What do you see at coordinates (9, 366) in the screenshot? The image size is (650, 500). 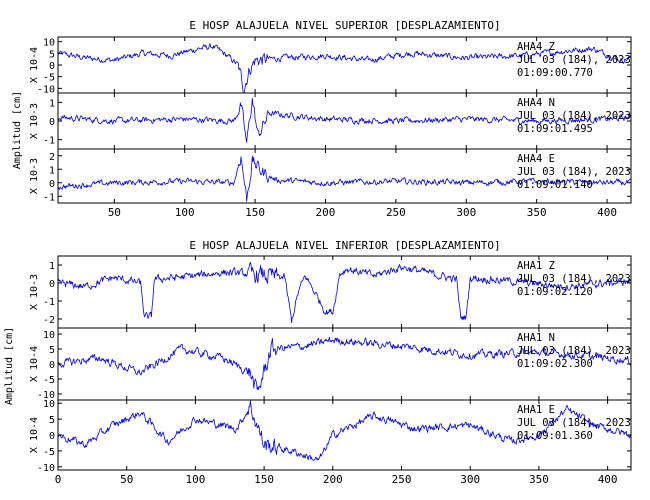 I see `chart-lower-ylabel: Amplitud [cm]` at bounding box center [9, 366].